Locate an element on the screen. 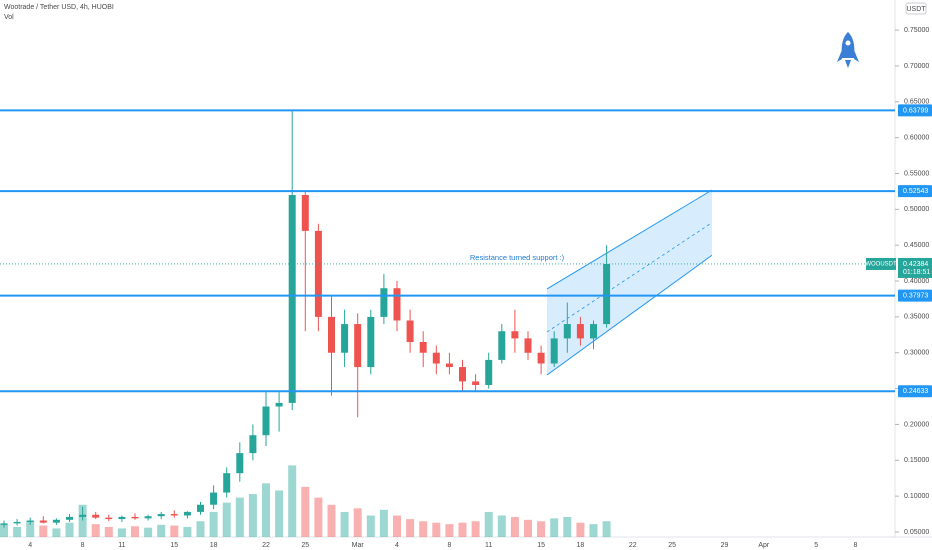 The width and height of the screenshot is (932, 550). level-label: 0.63799 is located at coordinates (915, 110).